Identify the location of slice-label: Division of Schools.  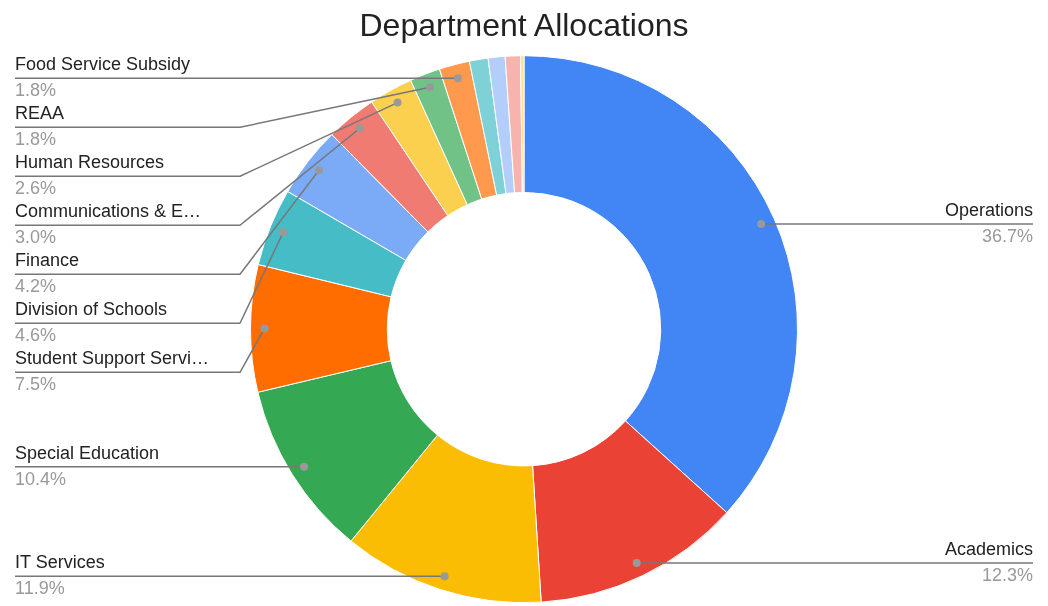
(91, 309).